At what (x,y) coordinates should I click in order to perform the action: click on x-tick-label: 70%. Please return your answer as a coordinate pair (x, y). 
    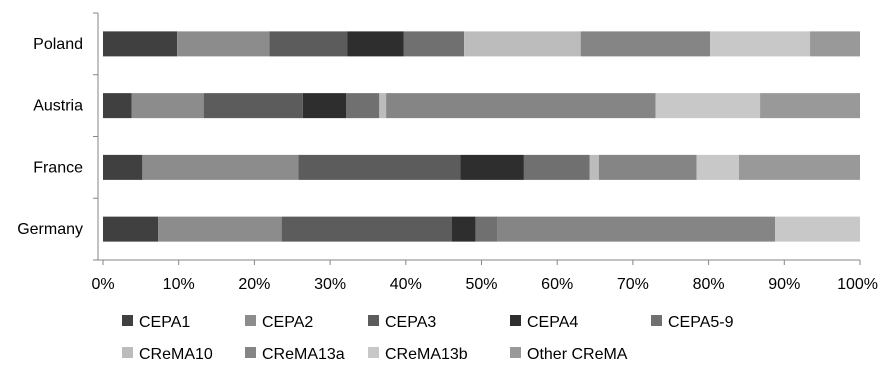
    Looking at the image, I should click on (633, 284).